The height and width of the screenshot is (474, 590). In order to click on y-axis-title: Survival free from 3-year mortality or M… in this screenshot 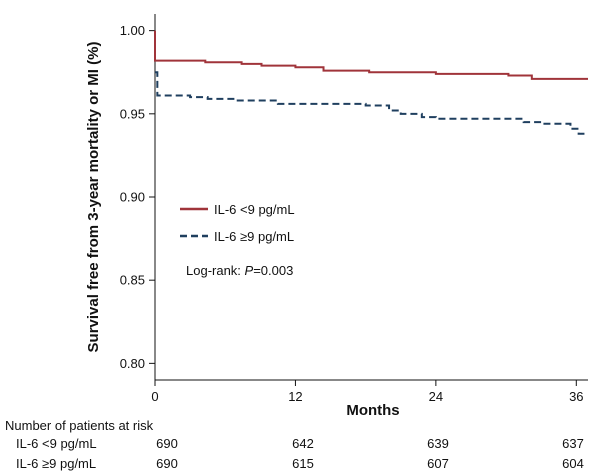, I will do `click(93, 197)`.